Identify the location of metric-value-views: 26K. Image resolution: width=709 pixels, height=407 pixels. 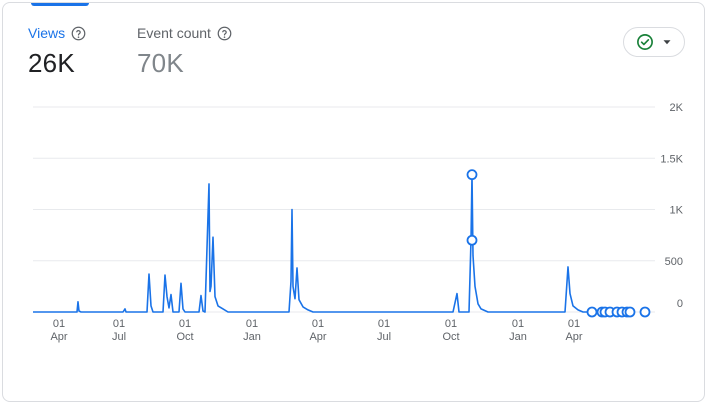
(51, 63).